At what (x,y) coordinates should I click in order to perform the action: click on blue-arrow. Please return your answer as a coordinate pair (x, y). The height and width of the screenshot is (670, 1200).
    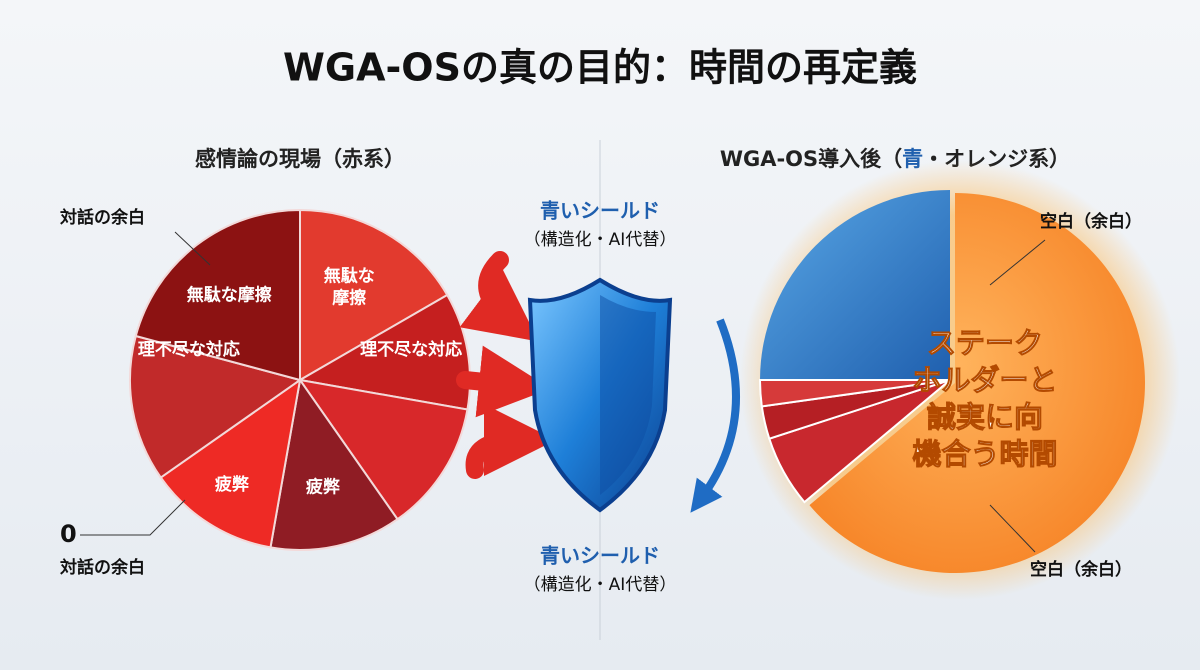
    Looking at the image, I should click on (715, 415).